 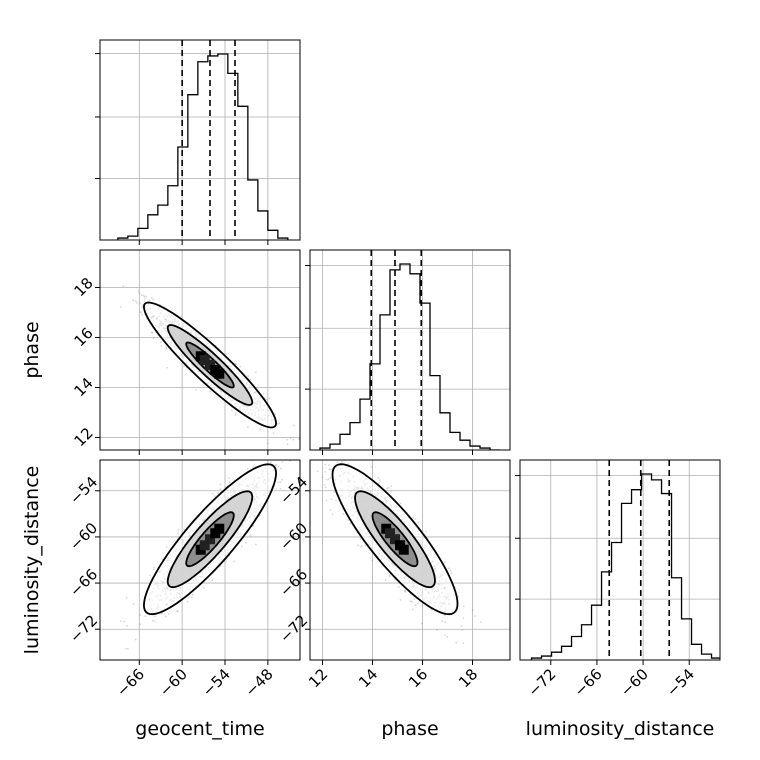 What do you see at coordinates (620, 729) in the screenshot?
I see `x-axis-title-luminosity-distance: luminosity_distance` at bounding box center [620, 729].